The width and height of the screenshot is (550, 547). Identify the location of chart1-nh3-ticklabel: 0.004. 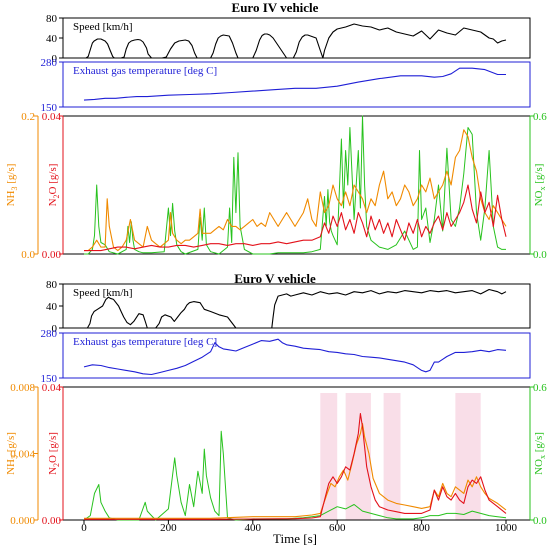
(22, 455).